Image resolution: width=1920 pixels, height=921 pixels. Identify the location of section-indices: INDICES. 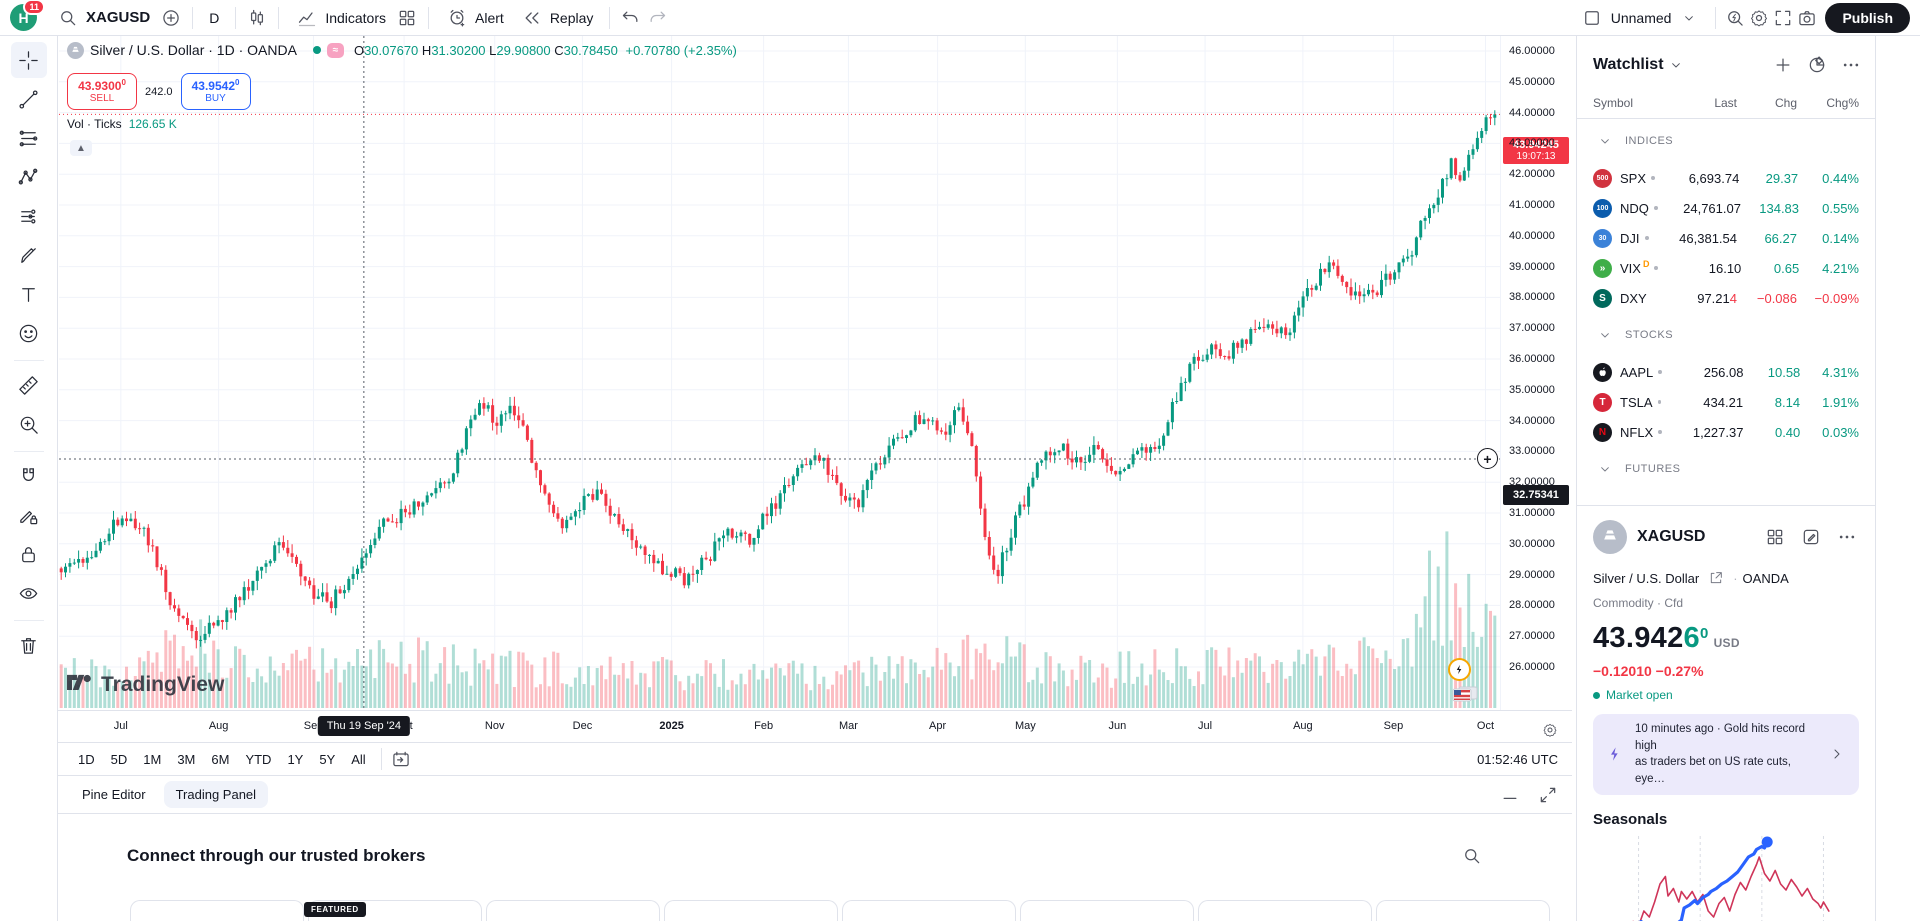
(1726, 141).